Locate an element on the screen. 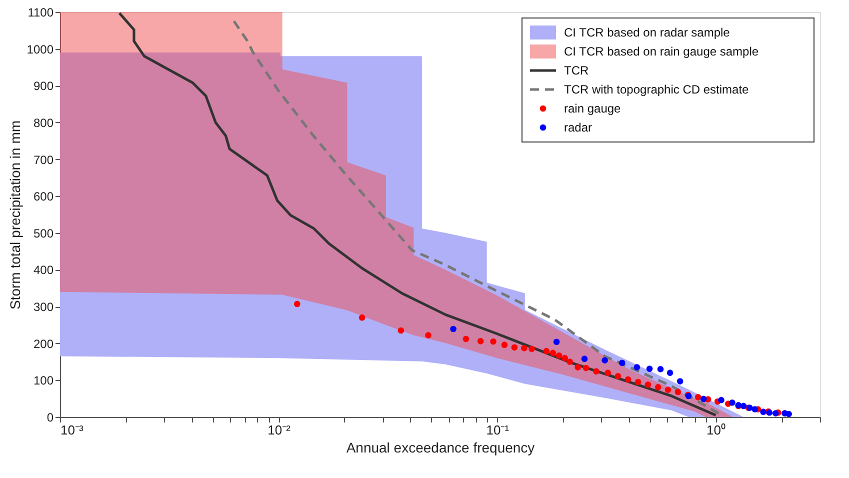 This screenshot has width=849, height=478. x-axis-title: Annual exceedance frequency is located at coordinates (440, 448).